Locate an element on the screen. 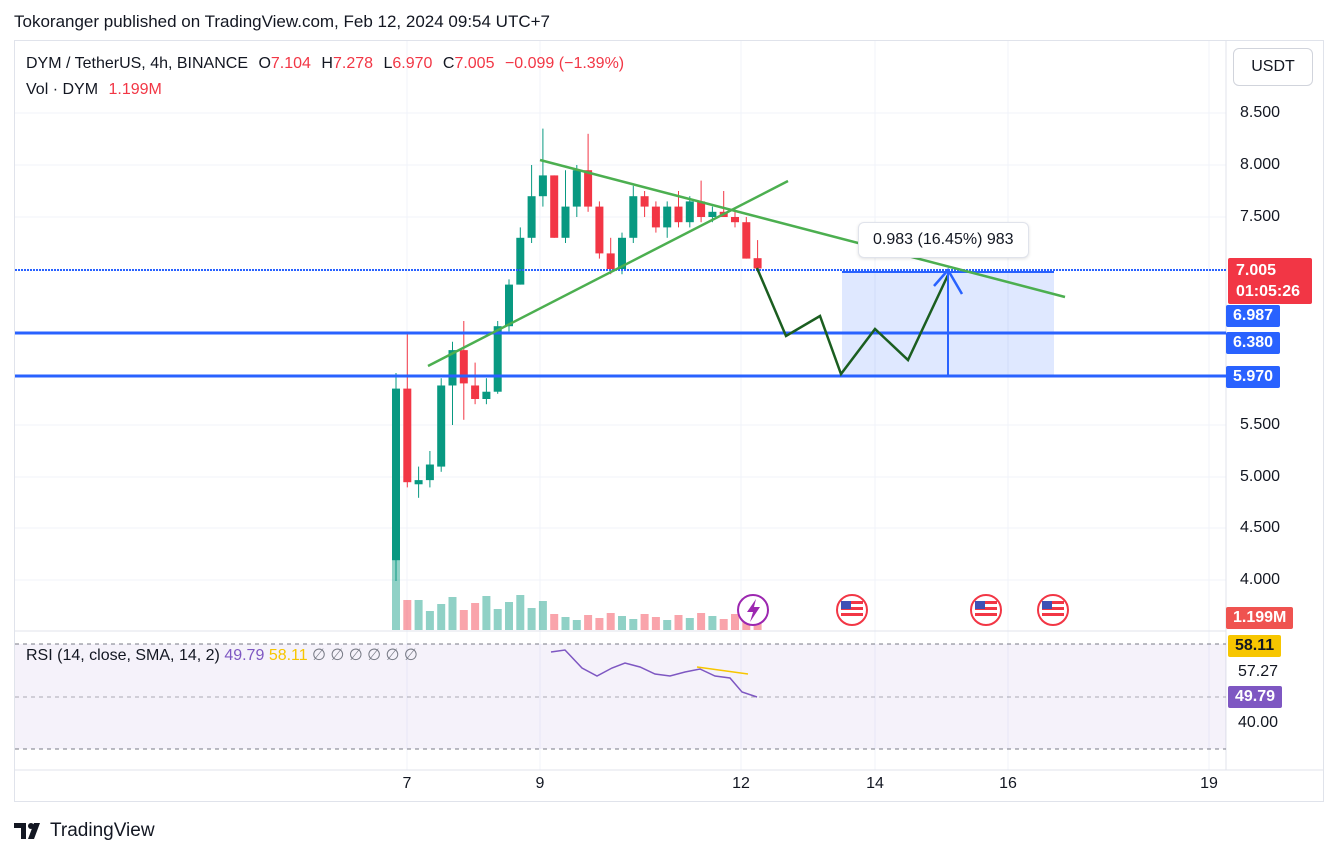 This screenshot has width=1338, height=856. volume-bars is located at coordinates (577, 592).